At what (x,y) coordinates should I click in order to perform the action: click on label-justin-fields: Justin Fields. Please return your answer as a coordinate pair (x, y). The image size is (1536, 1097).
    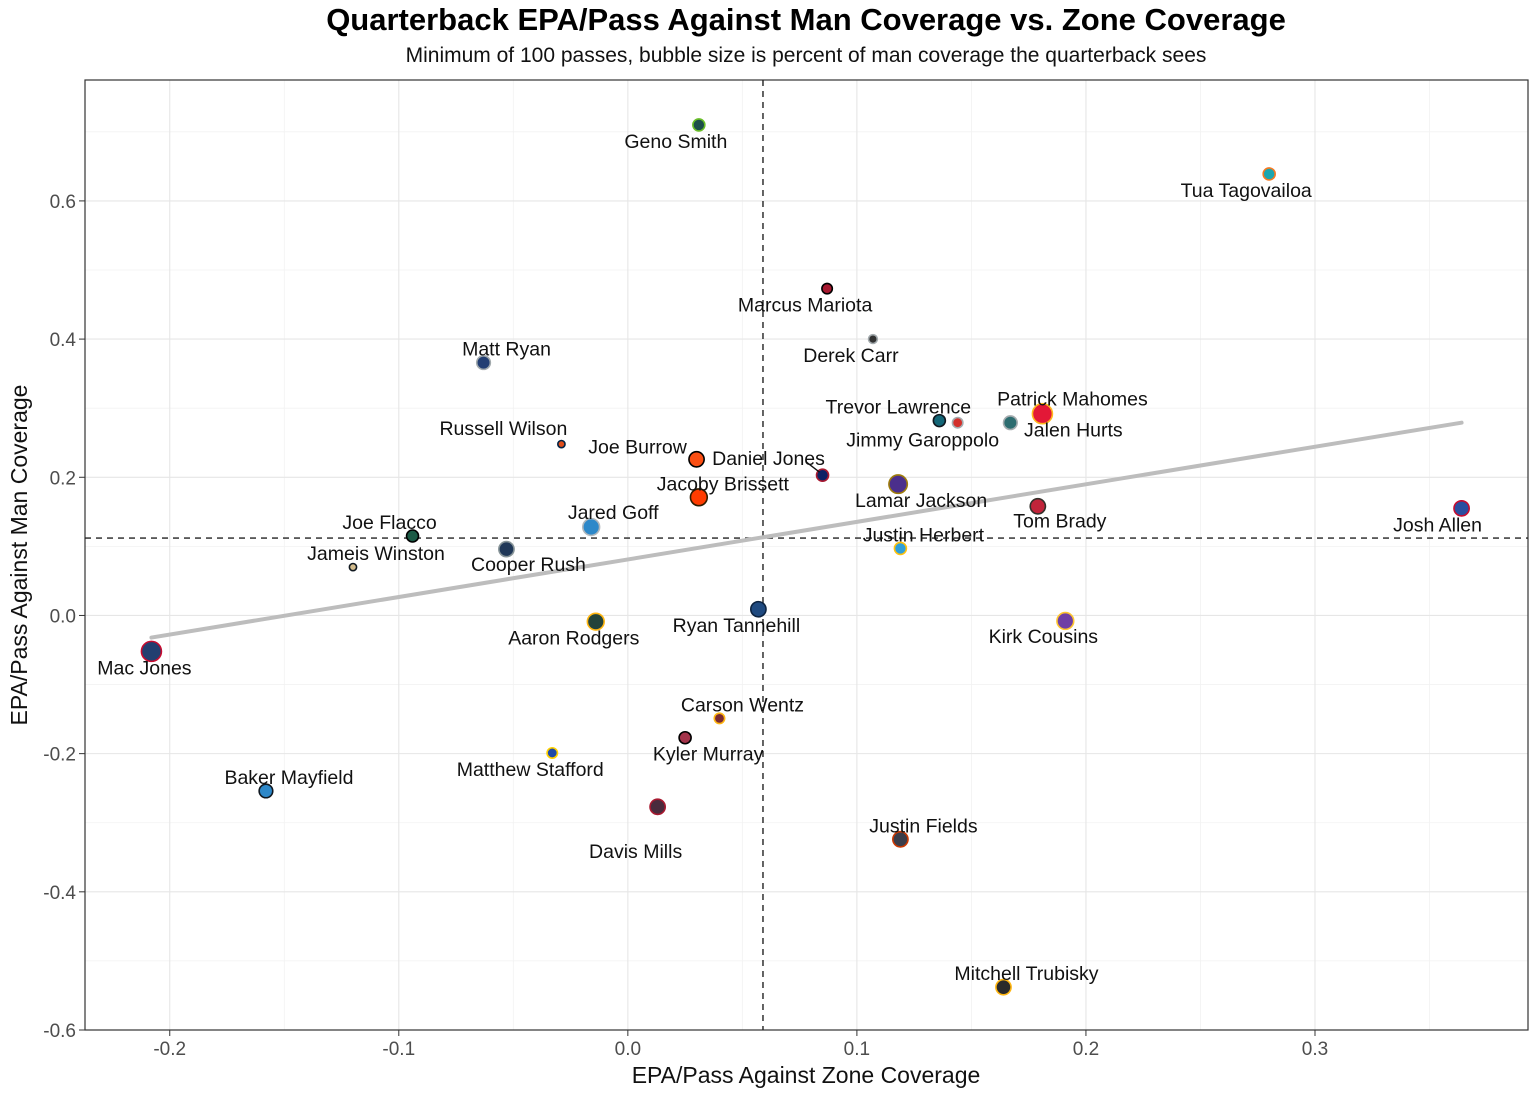
    Looking at the image, I should click on (923, 826).